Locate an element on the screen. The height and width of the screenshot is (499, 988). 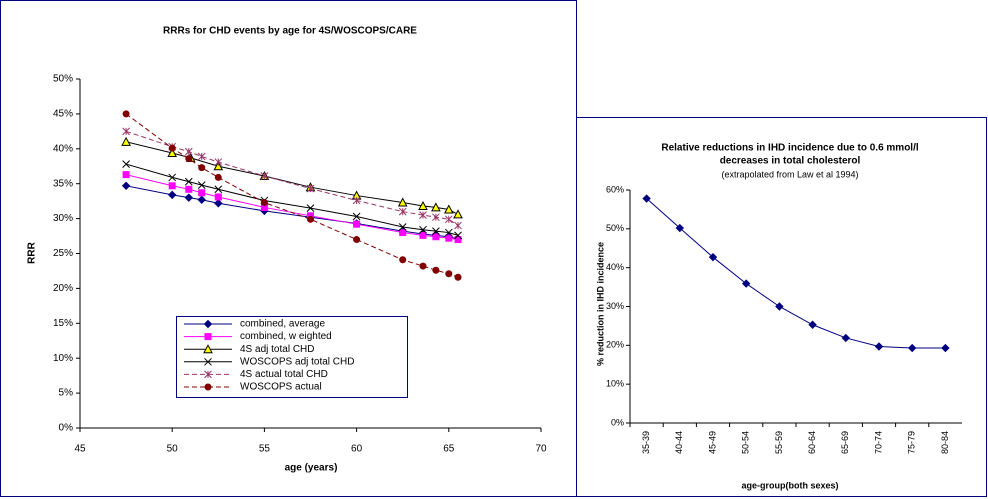
legend-label: combined, w eighted is located at coordinates (286, 336).